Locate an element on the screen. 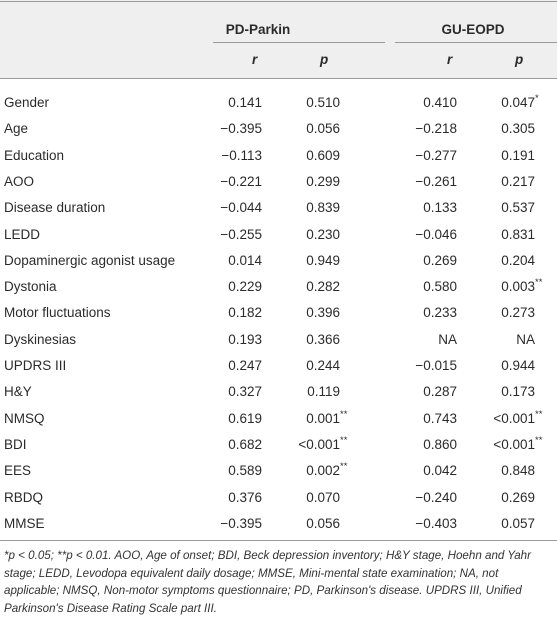  header-rule is located at coordinates (278, 78).